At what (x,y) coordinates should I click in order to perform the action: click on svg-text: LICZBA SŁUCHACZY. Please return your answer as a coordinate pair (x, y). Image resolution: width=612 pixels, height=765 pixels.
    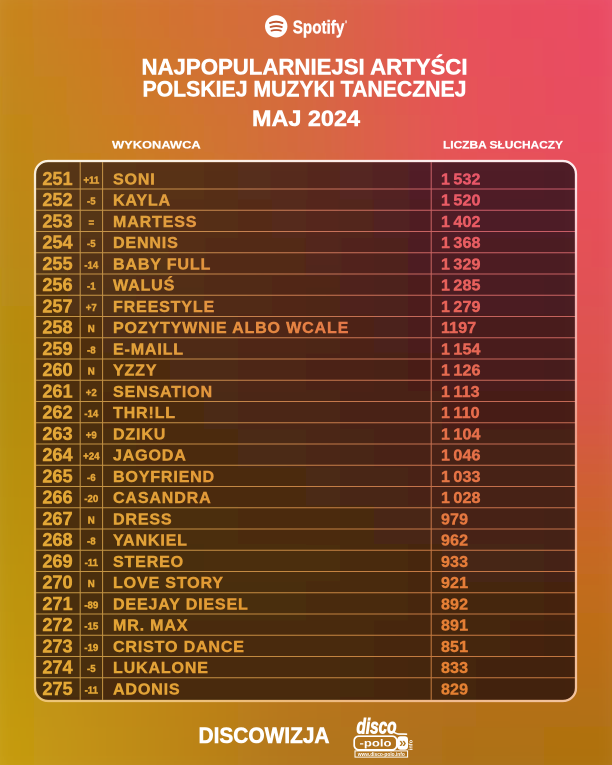
    Looking at the image, I should click on (503, 146).